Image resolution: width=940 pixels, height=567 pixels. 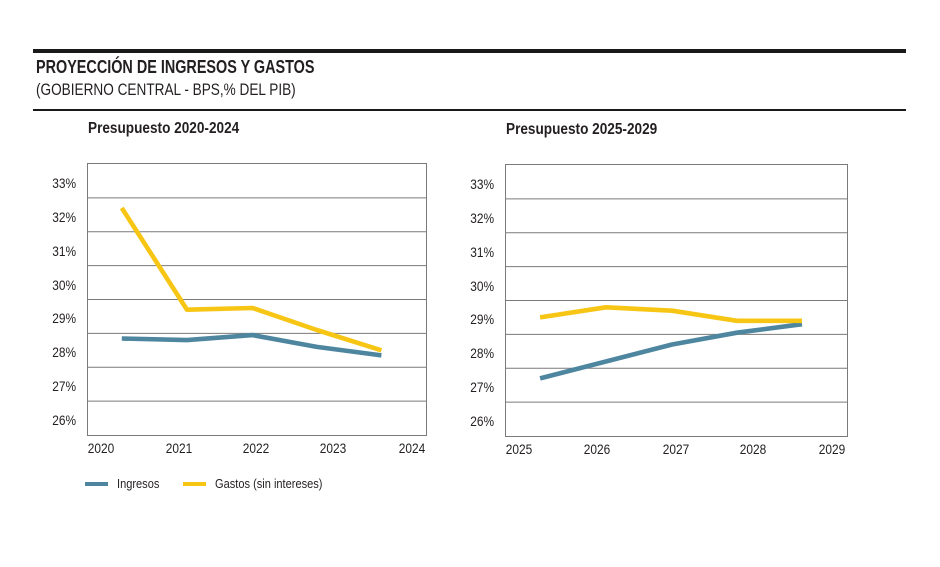 What do you see at coordinates (582, 129) in the screenshot?
I see `chart-title-text: Presupuesto 2025-2029` at bounding box center [582, 129].